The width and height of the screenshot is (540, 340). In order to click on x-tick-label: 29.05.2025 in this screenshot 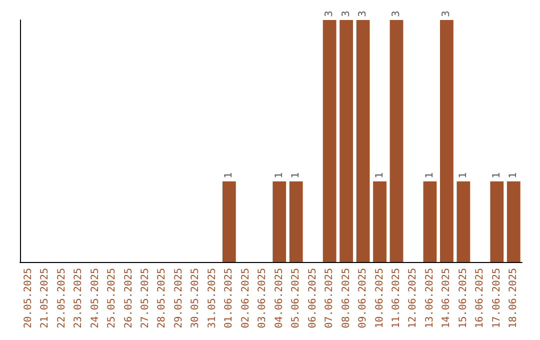, I will do `click(178, 298)`.